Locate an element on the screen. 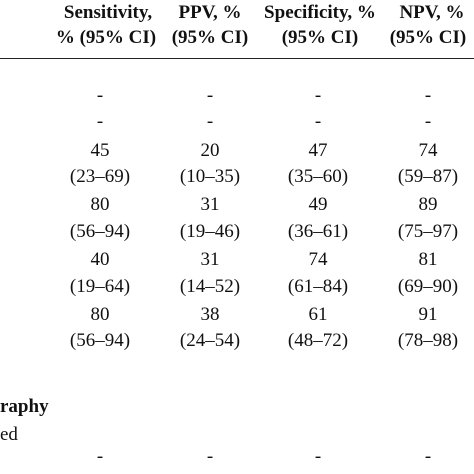 This screenshot has height=474, width=474. table-cell: (69–90) is located at coordinates (428, 286).